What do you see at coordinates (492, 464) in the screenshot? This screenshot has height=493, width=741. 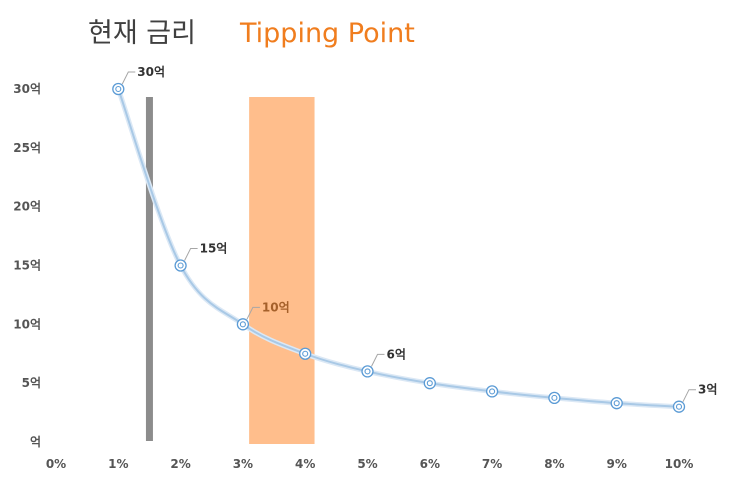 I see `x-tick-label: 7%` at bounding box center [492, 464].